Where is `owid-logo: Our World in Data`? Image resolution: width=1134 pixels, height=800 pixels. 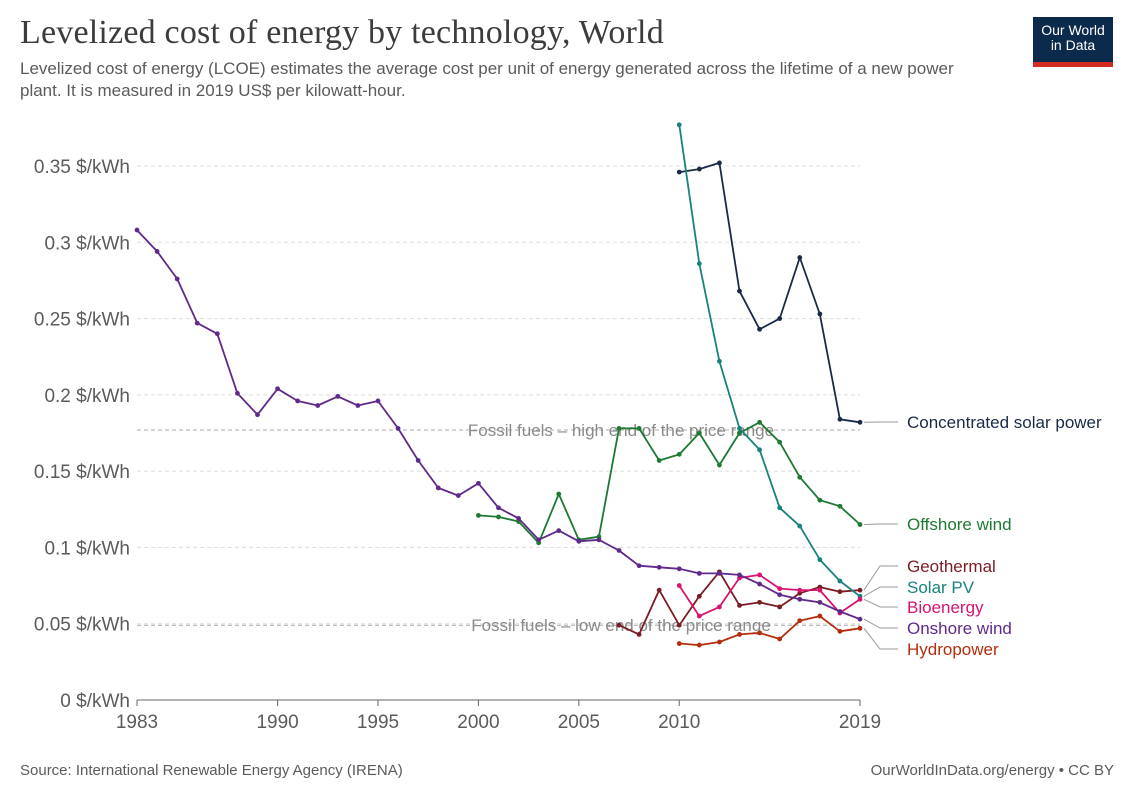
owid-logo: Our World in Data is located at coordinates (1073, 42).